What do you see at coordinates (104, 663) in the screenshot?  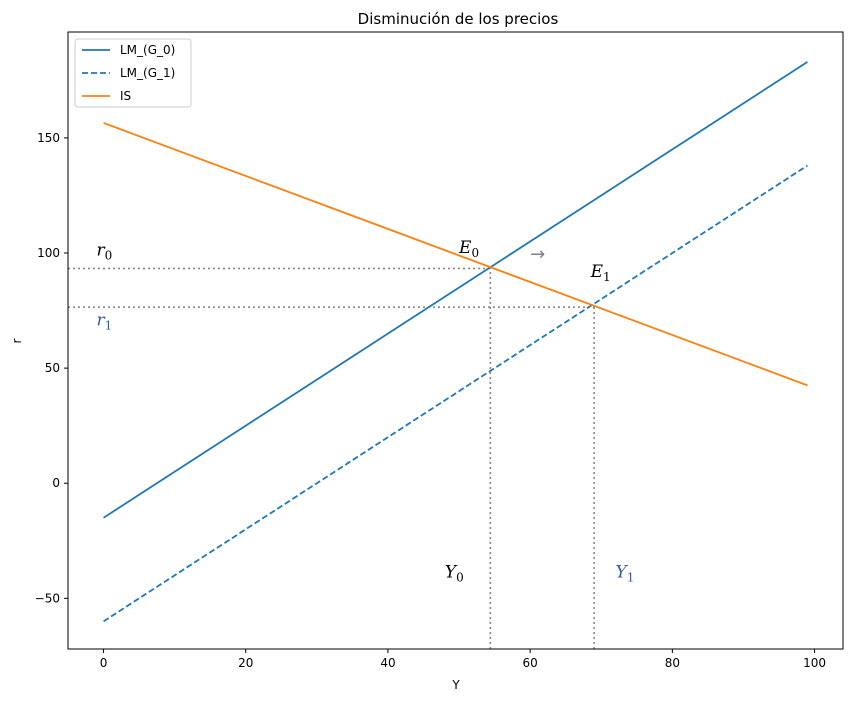 I see `x-tick-label: 0` at bounding box center [104, 663].